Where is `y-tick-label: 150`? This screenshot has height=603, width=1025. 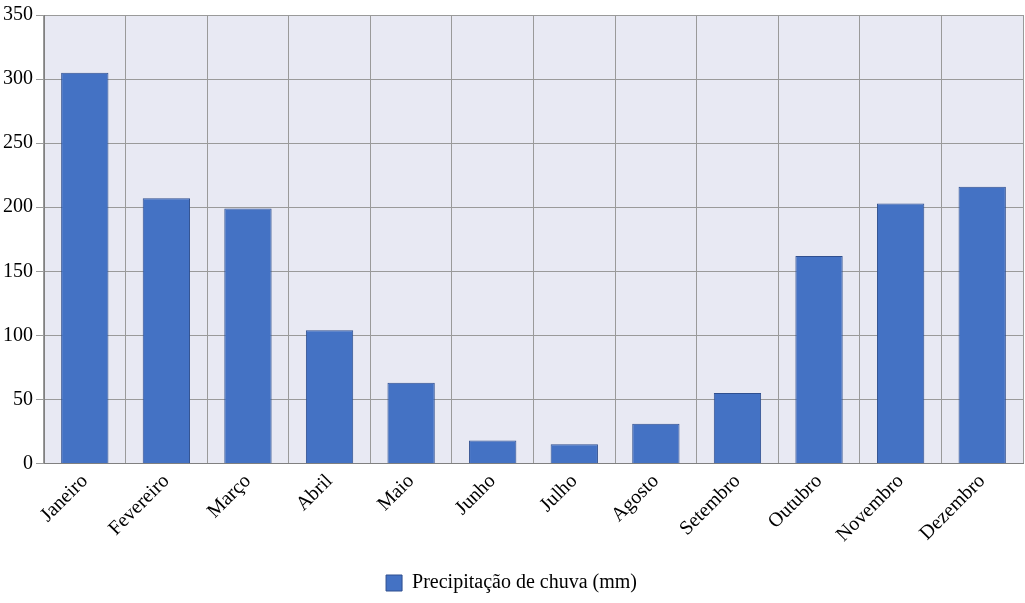
y-tick-label: 150 is located at coordinates (18, 269).